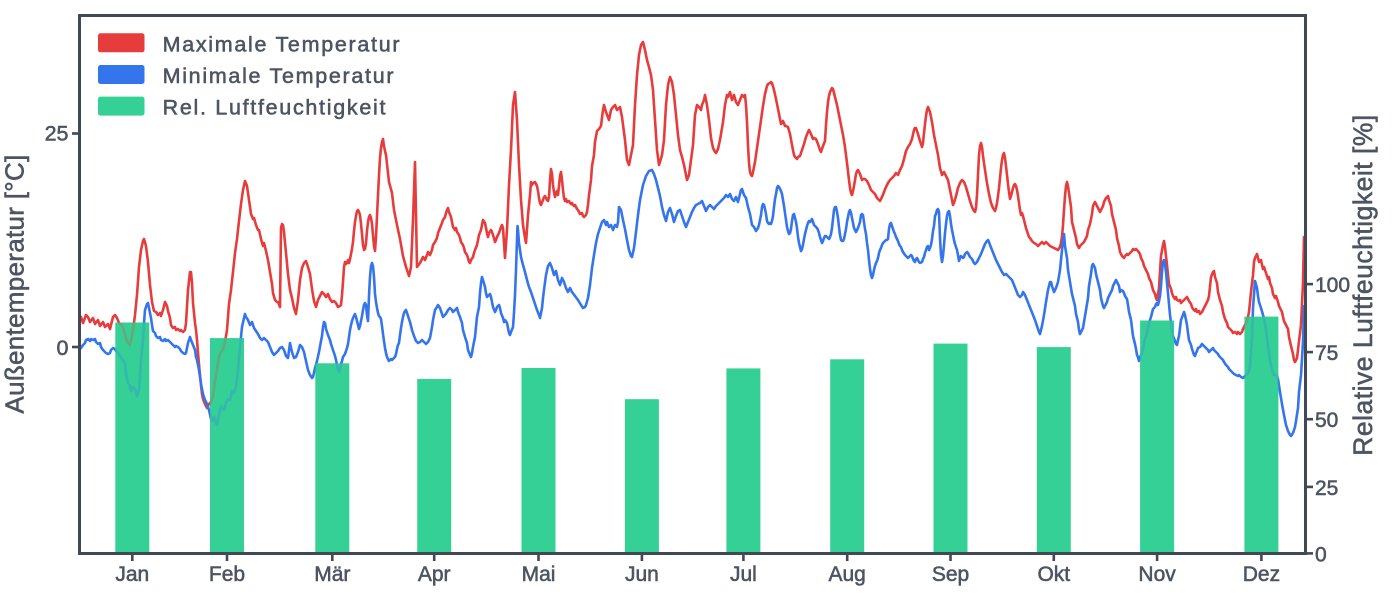 Image resolution: width=1400 pixels, height=605 pixels. I want to click on svg-text: Apr, so click(434, 574).